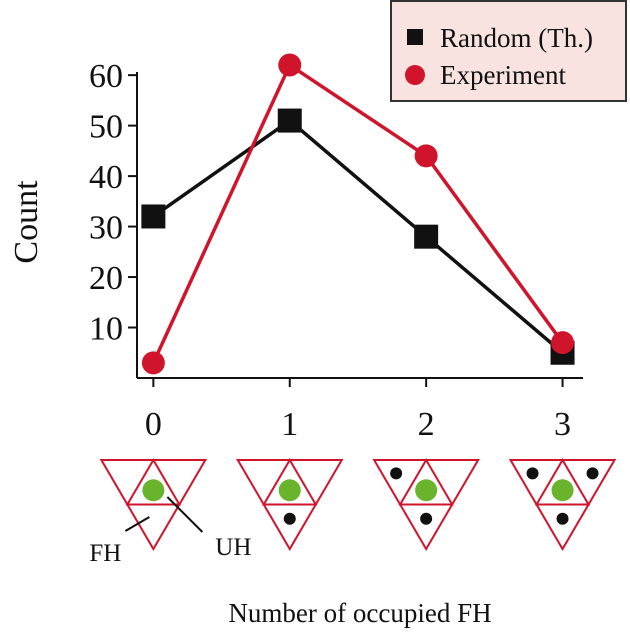 The width and height of the screenshot is (630, 633). I want to click on y-tick-label: 60, so click(106, 76).